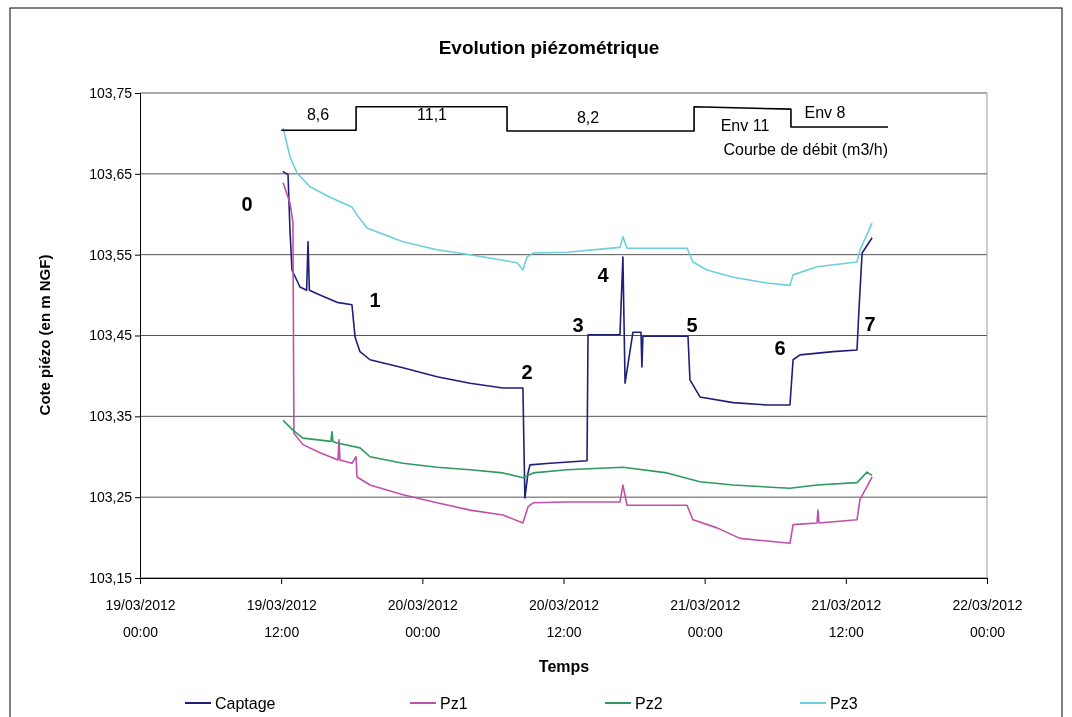  What do you see at coordinates (705, 618) in the screenshot?
I see `x-tick-label: 21/03/2012 00:00` at bounding box center [705, 618].